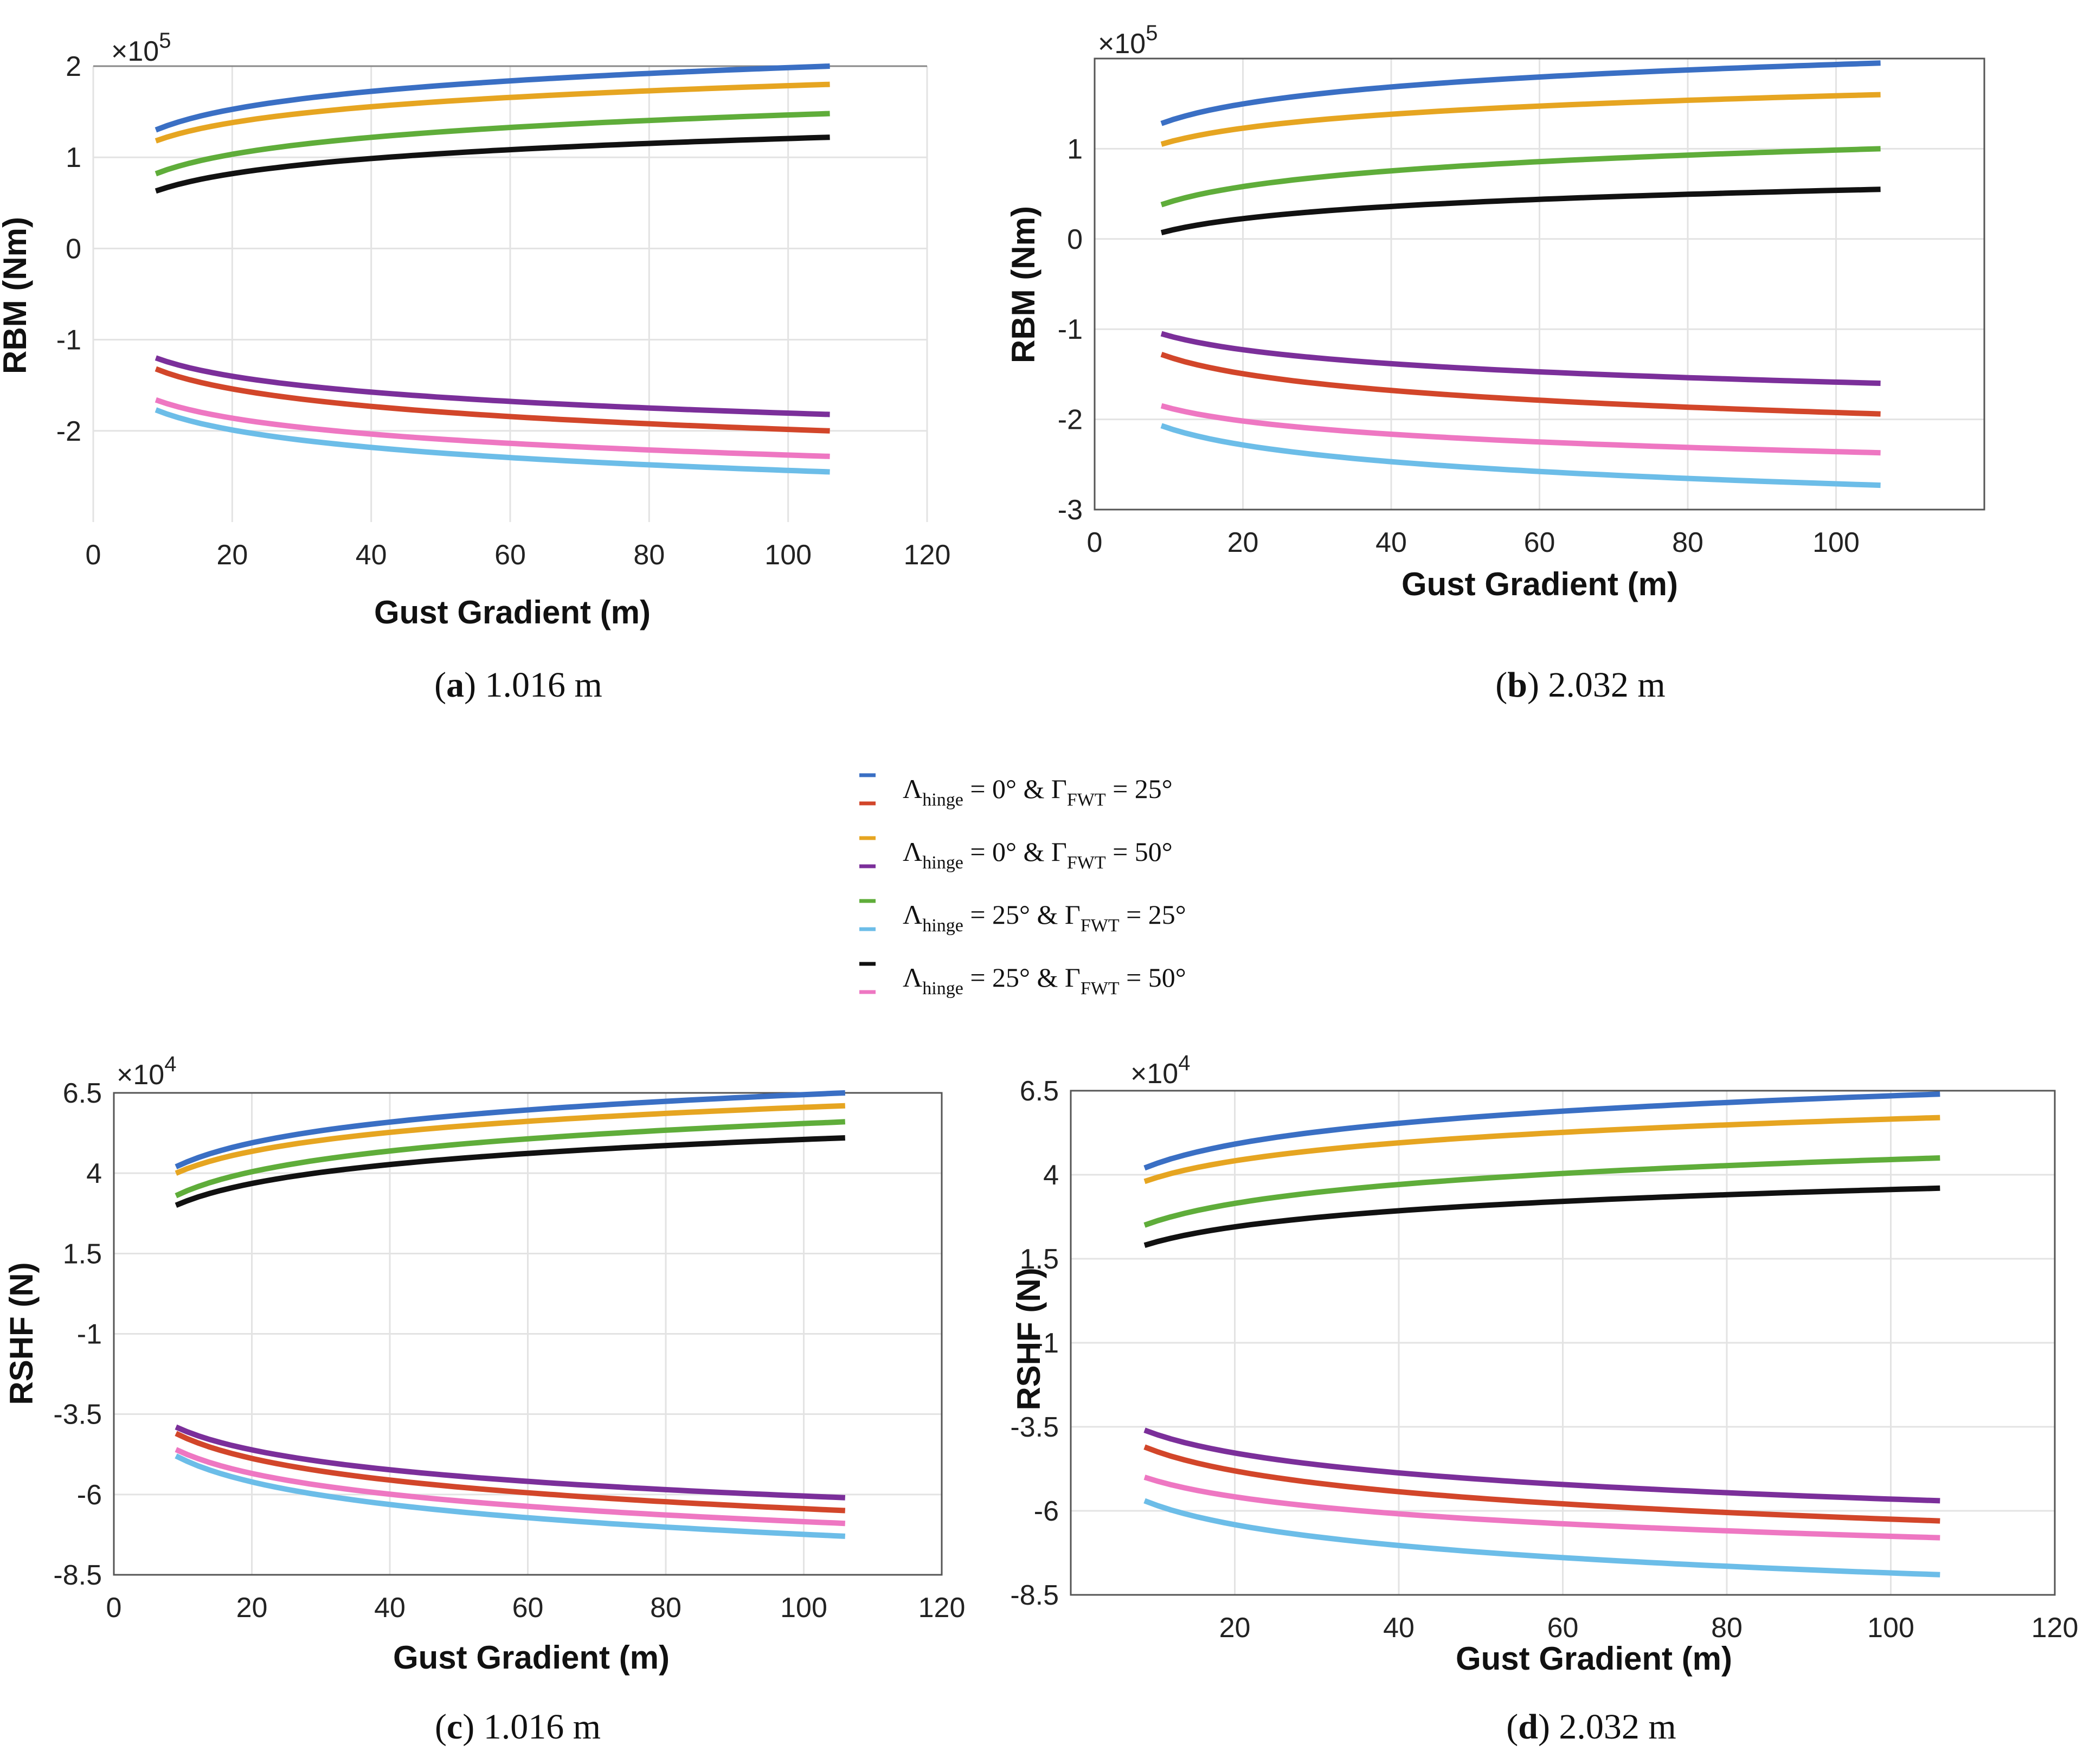  I want to click on panel-caption: (a) 1.016 m, so click(518, 685).